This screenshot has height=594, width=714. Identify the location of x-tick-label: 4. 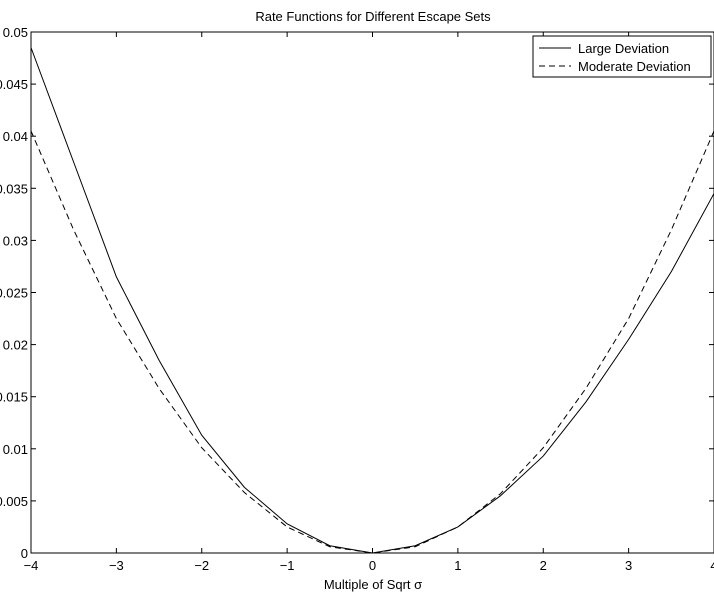
(712, 565).